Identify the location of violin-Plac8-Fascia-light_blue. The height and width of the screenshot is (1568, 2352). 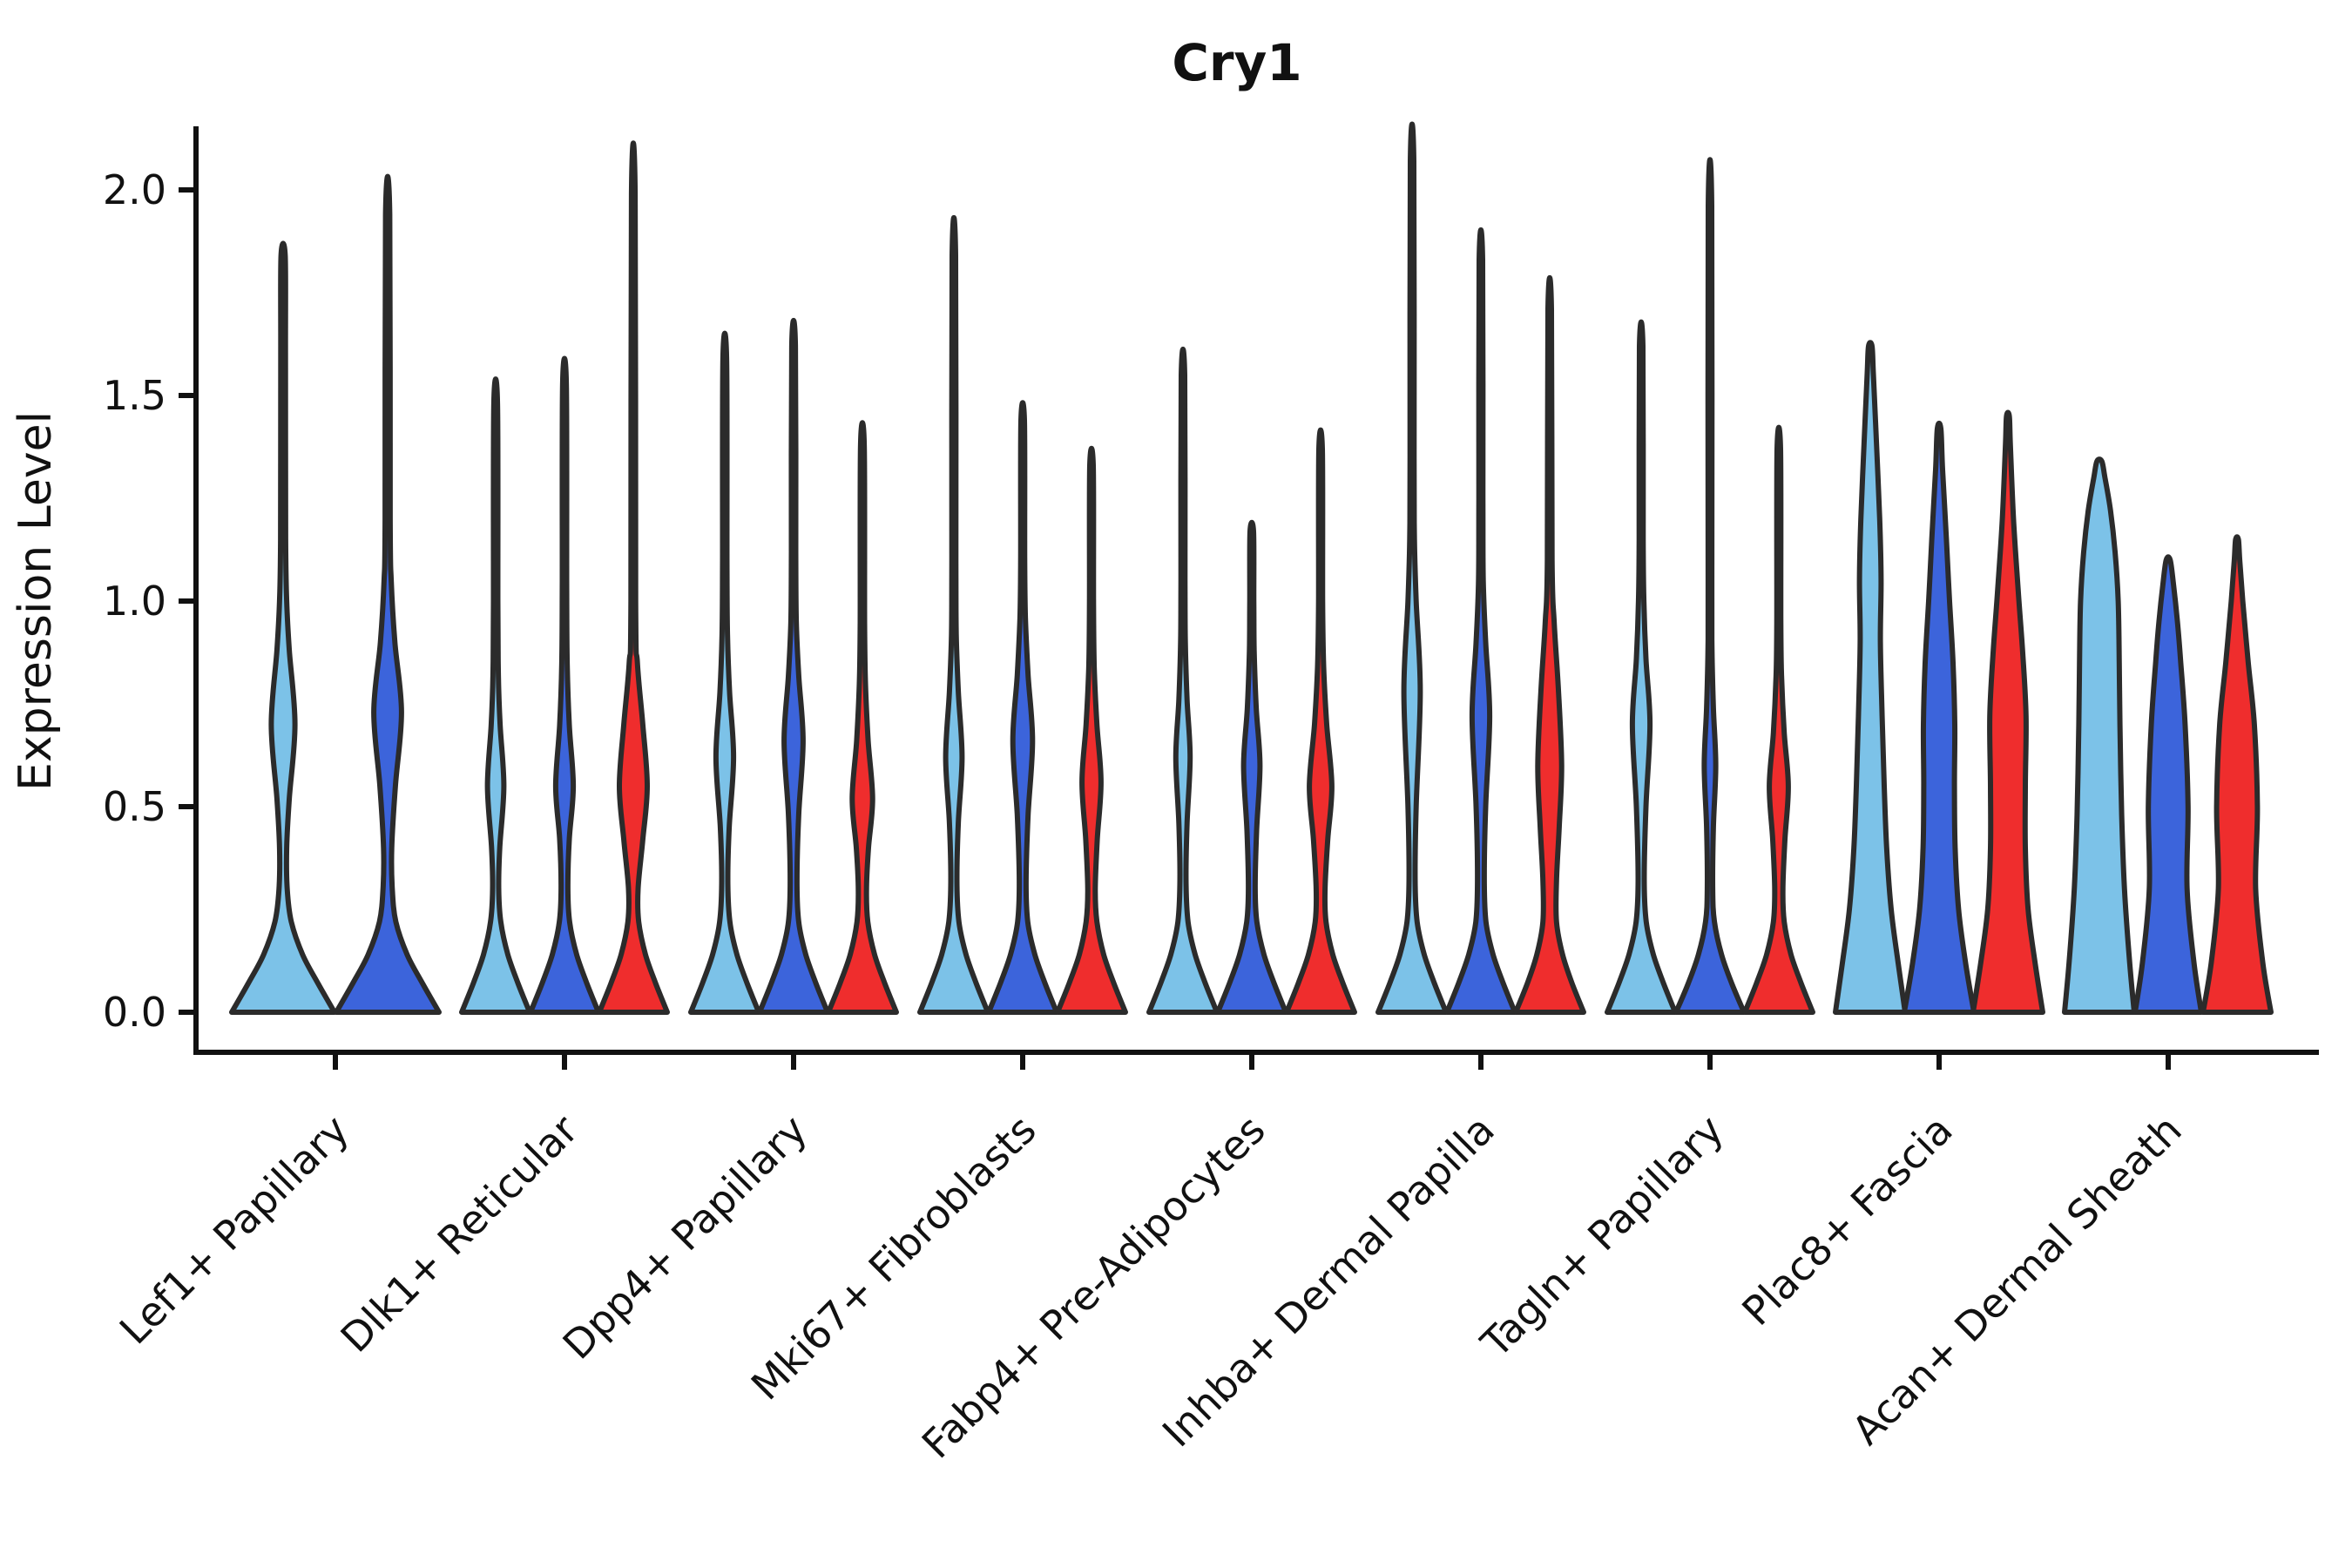
(1870, 677).